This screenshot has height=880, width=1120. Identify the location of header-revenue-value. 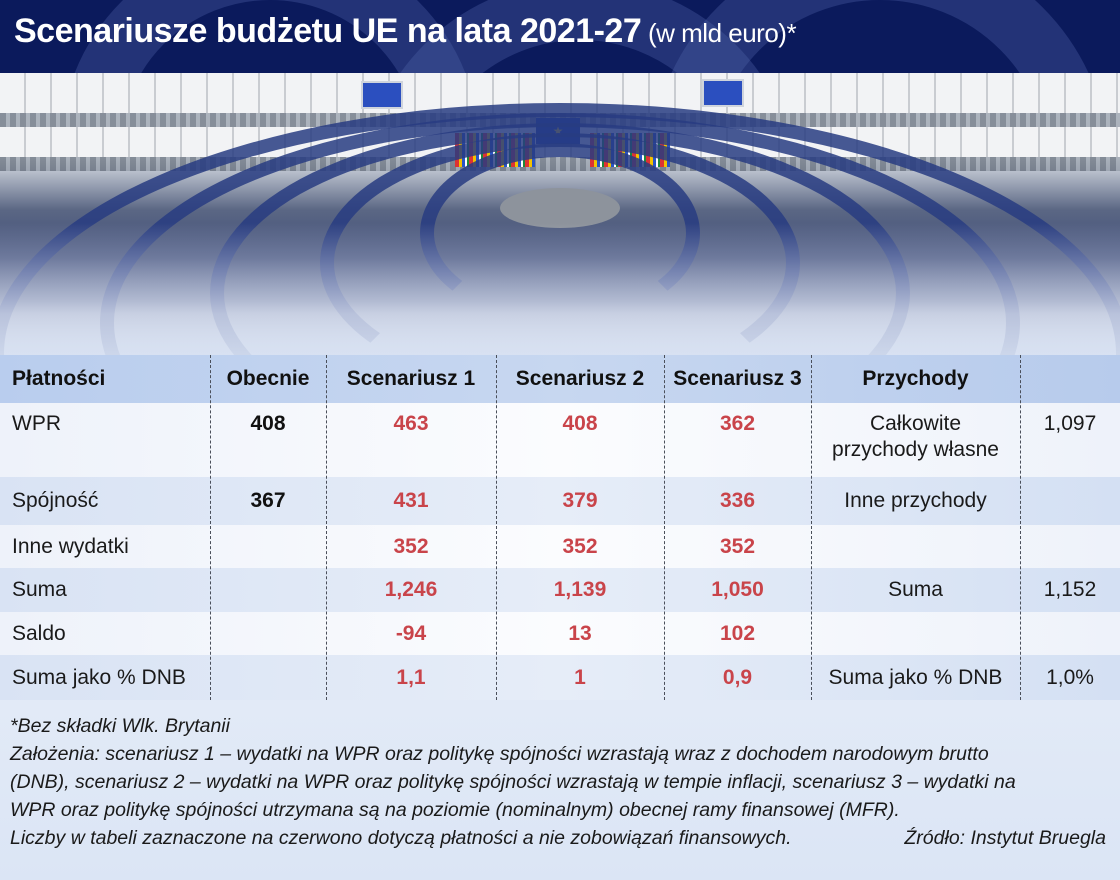
(1070, 379).